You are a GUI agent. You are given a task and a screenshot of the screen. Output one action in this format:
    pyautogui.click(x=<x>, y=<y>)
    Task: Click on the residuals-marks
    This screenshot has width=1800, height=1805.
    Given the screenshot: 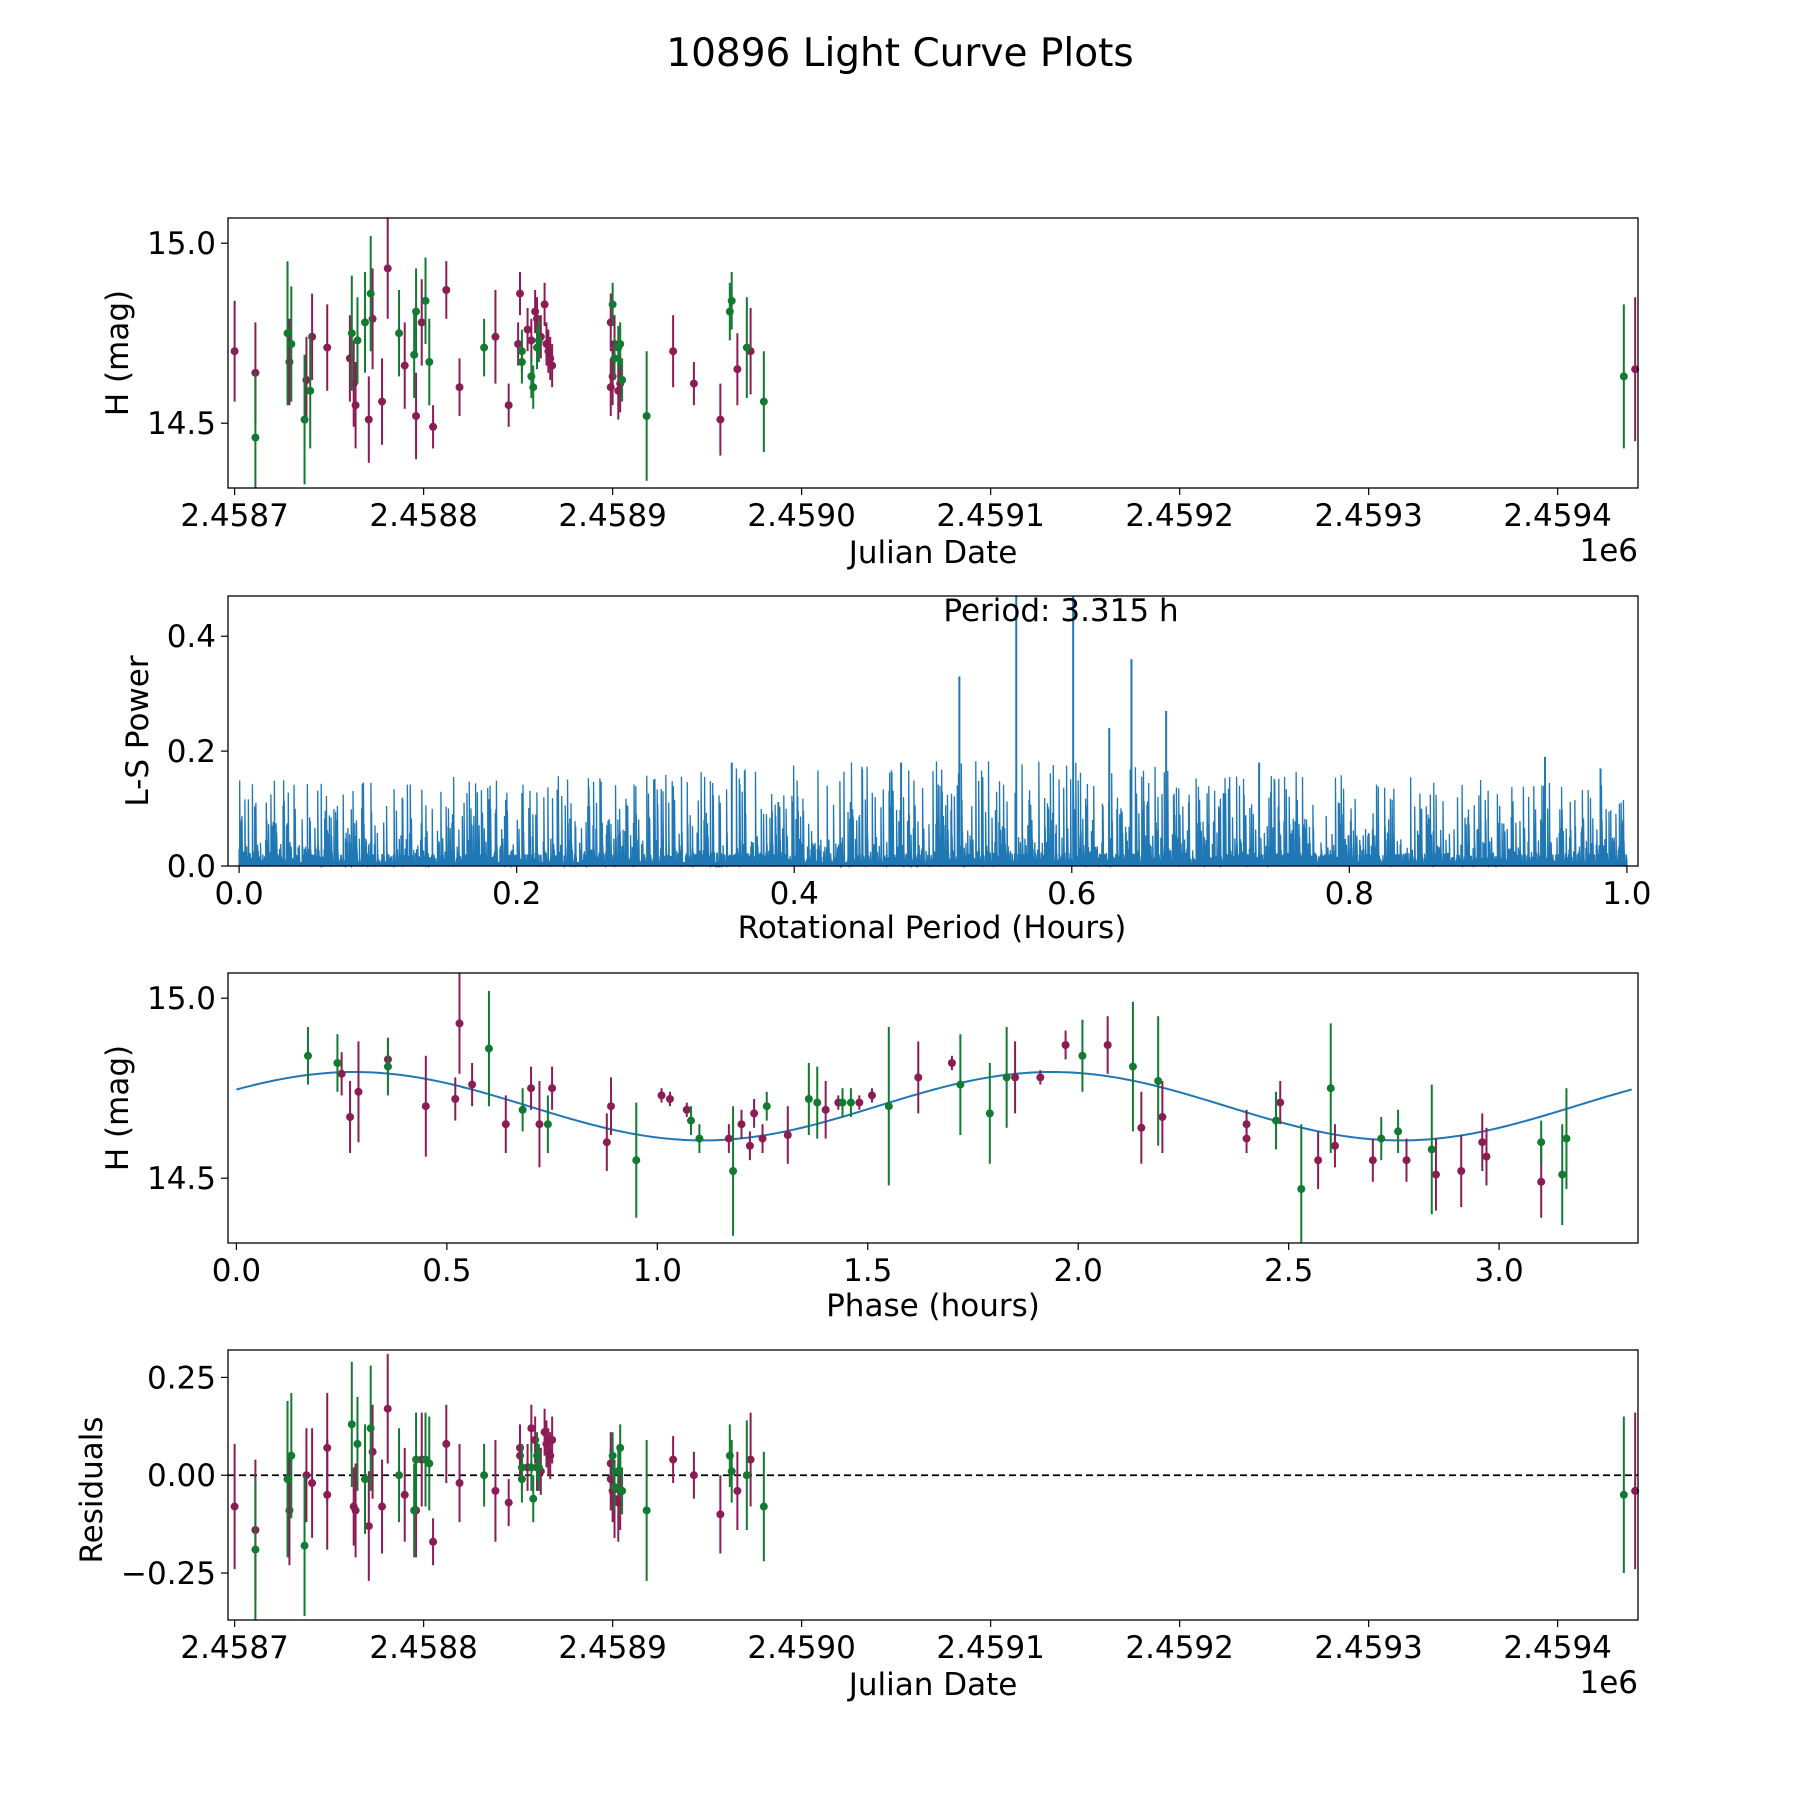 What is the action you would take?
    pyautogui.click(x=934, y=1486)
    